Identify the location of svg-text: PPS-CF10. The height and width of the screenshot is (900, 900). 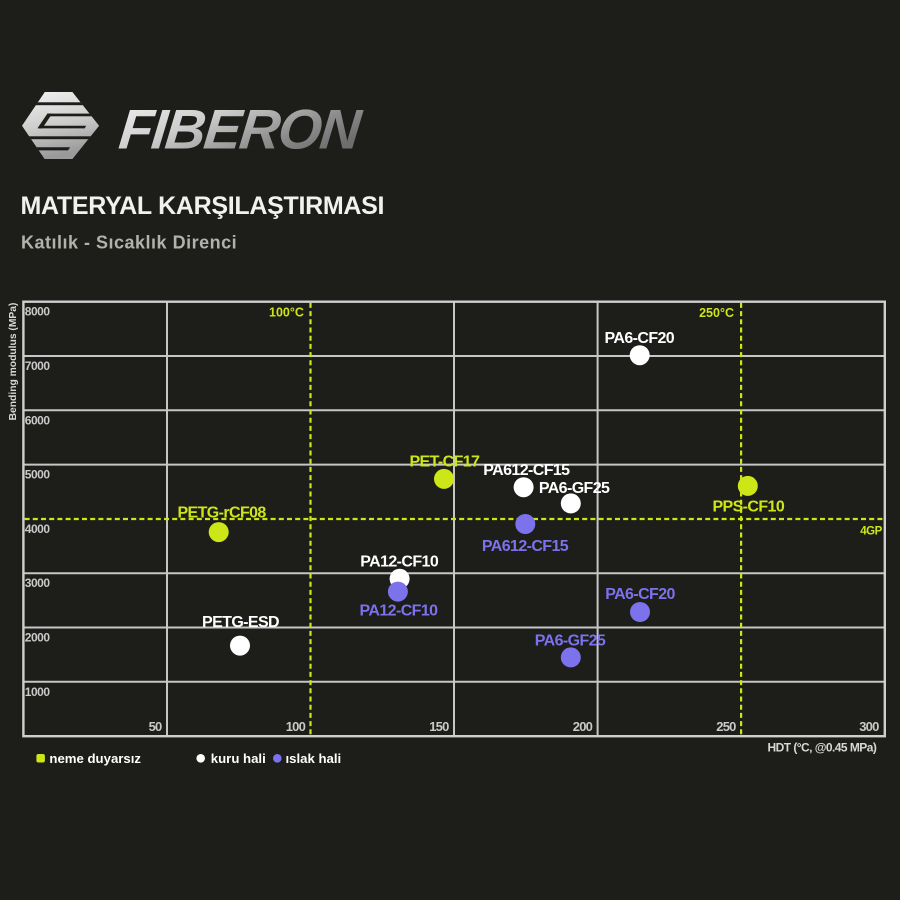
(748, 507).